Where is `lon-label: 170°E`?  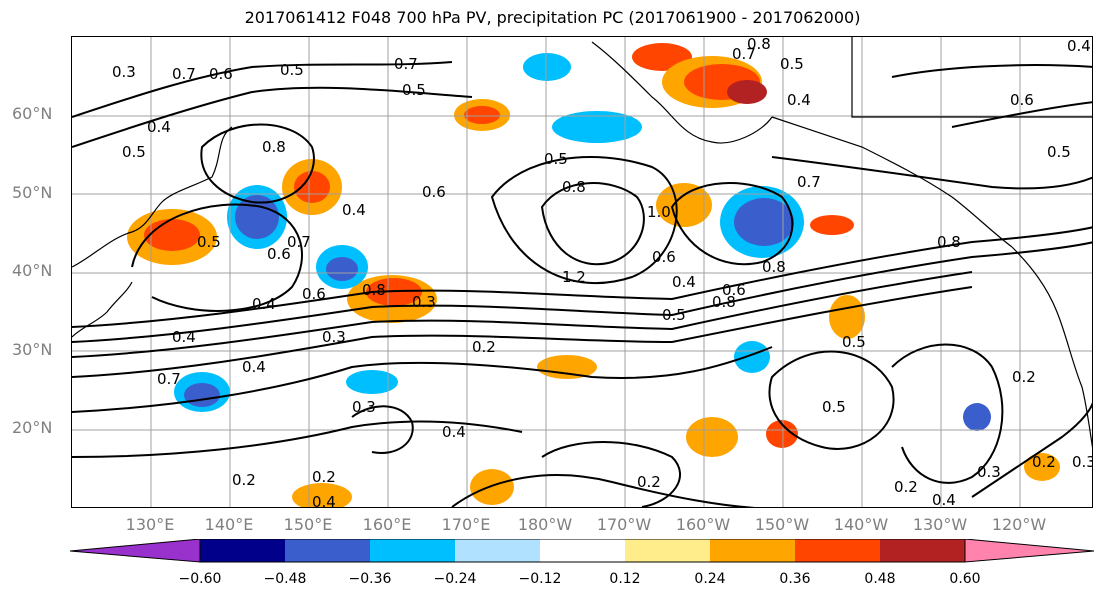
lon-label: 170°E is located at coordinates (466, 524).